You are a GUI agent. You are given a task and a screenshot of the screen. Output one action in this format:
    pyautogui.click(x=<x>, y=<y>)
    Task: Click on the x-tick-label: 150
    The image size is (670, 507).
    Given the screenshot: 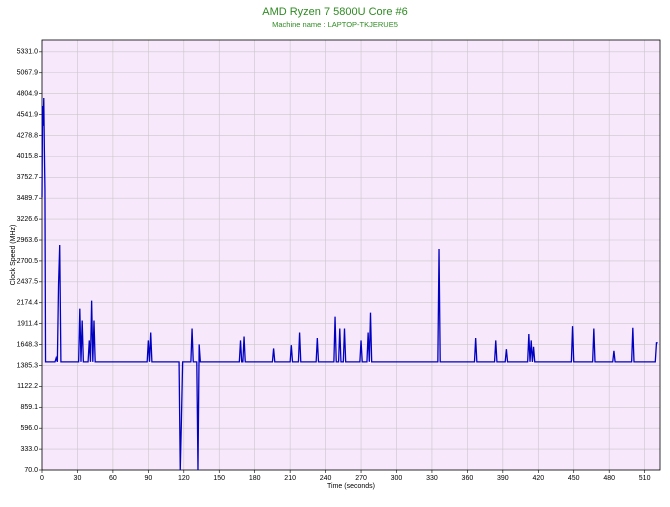 What is the action you would take?
    pyautogui.click(x=219, y=478)
    